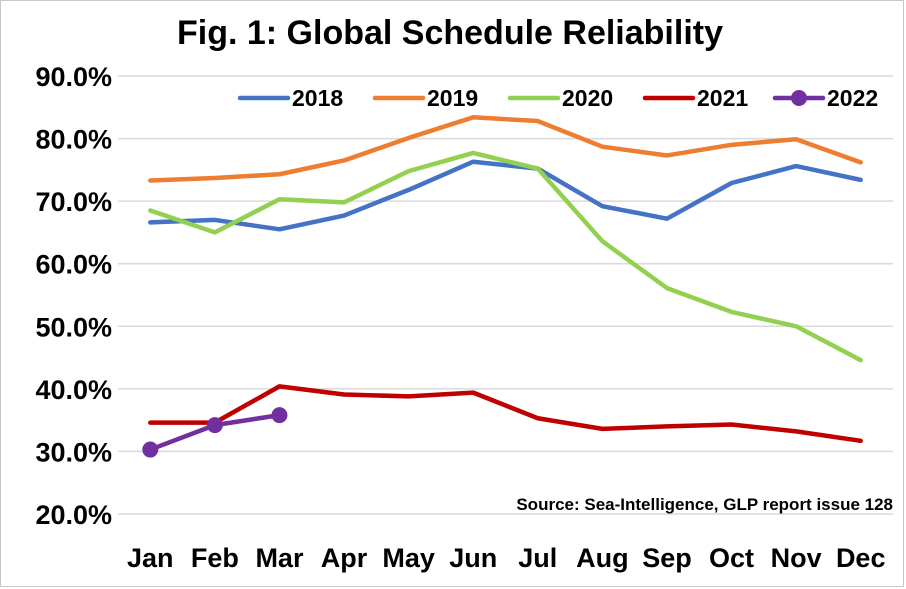 The height and width of the screenshot is (589, 906). I want to click on legend-label: 2019, so click(452, 98).